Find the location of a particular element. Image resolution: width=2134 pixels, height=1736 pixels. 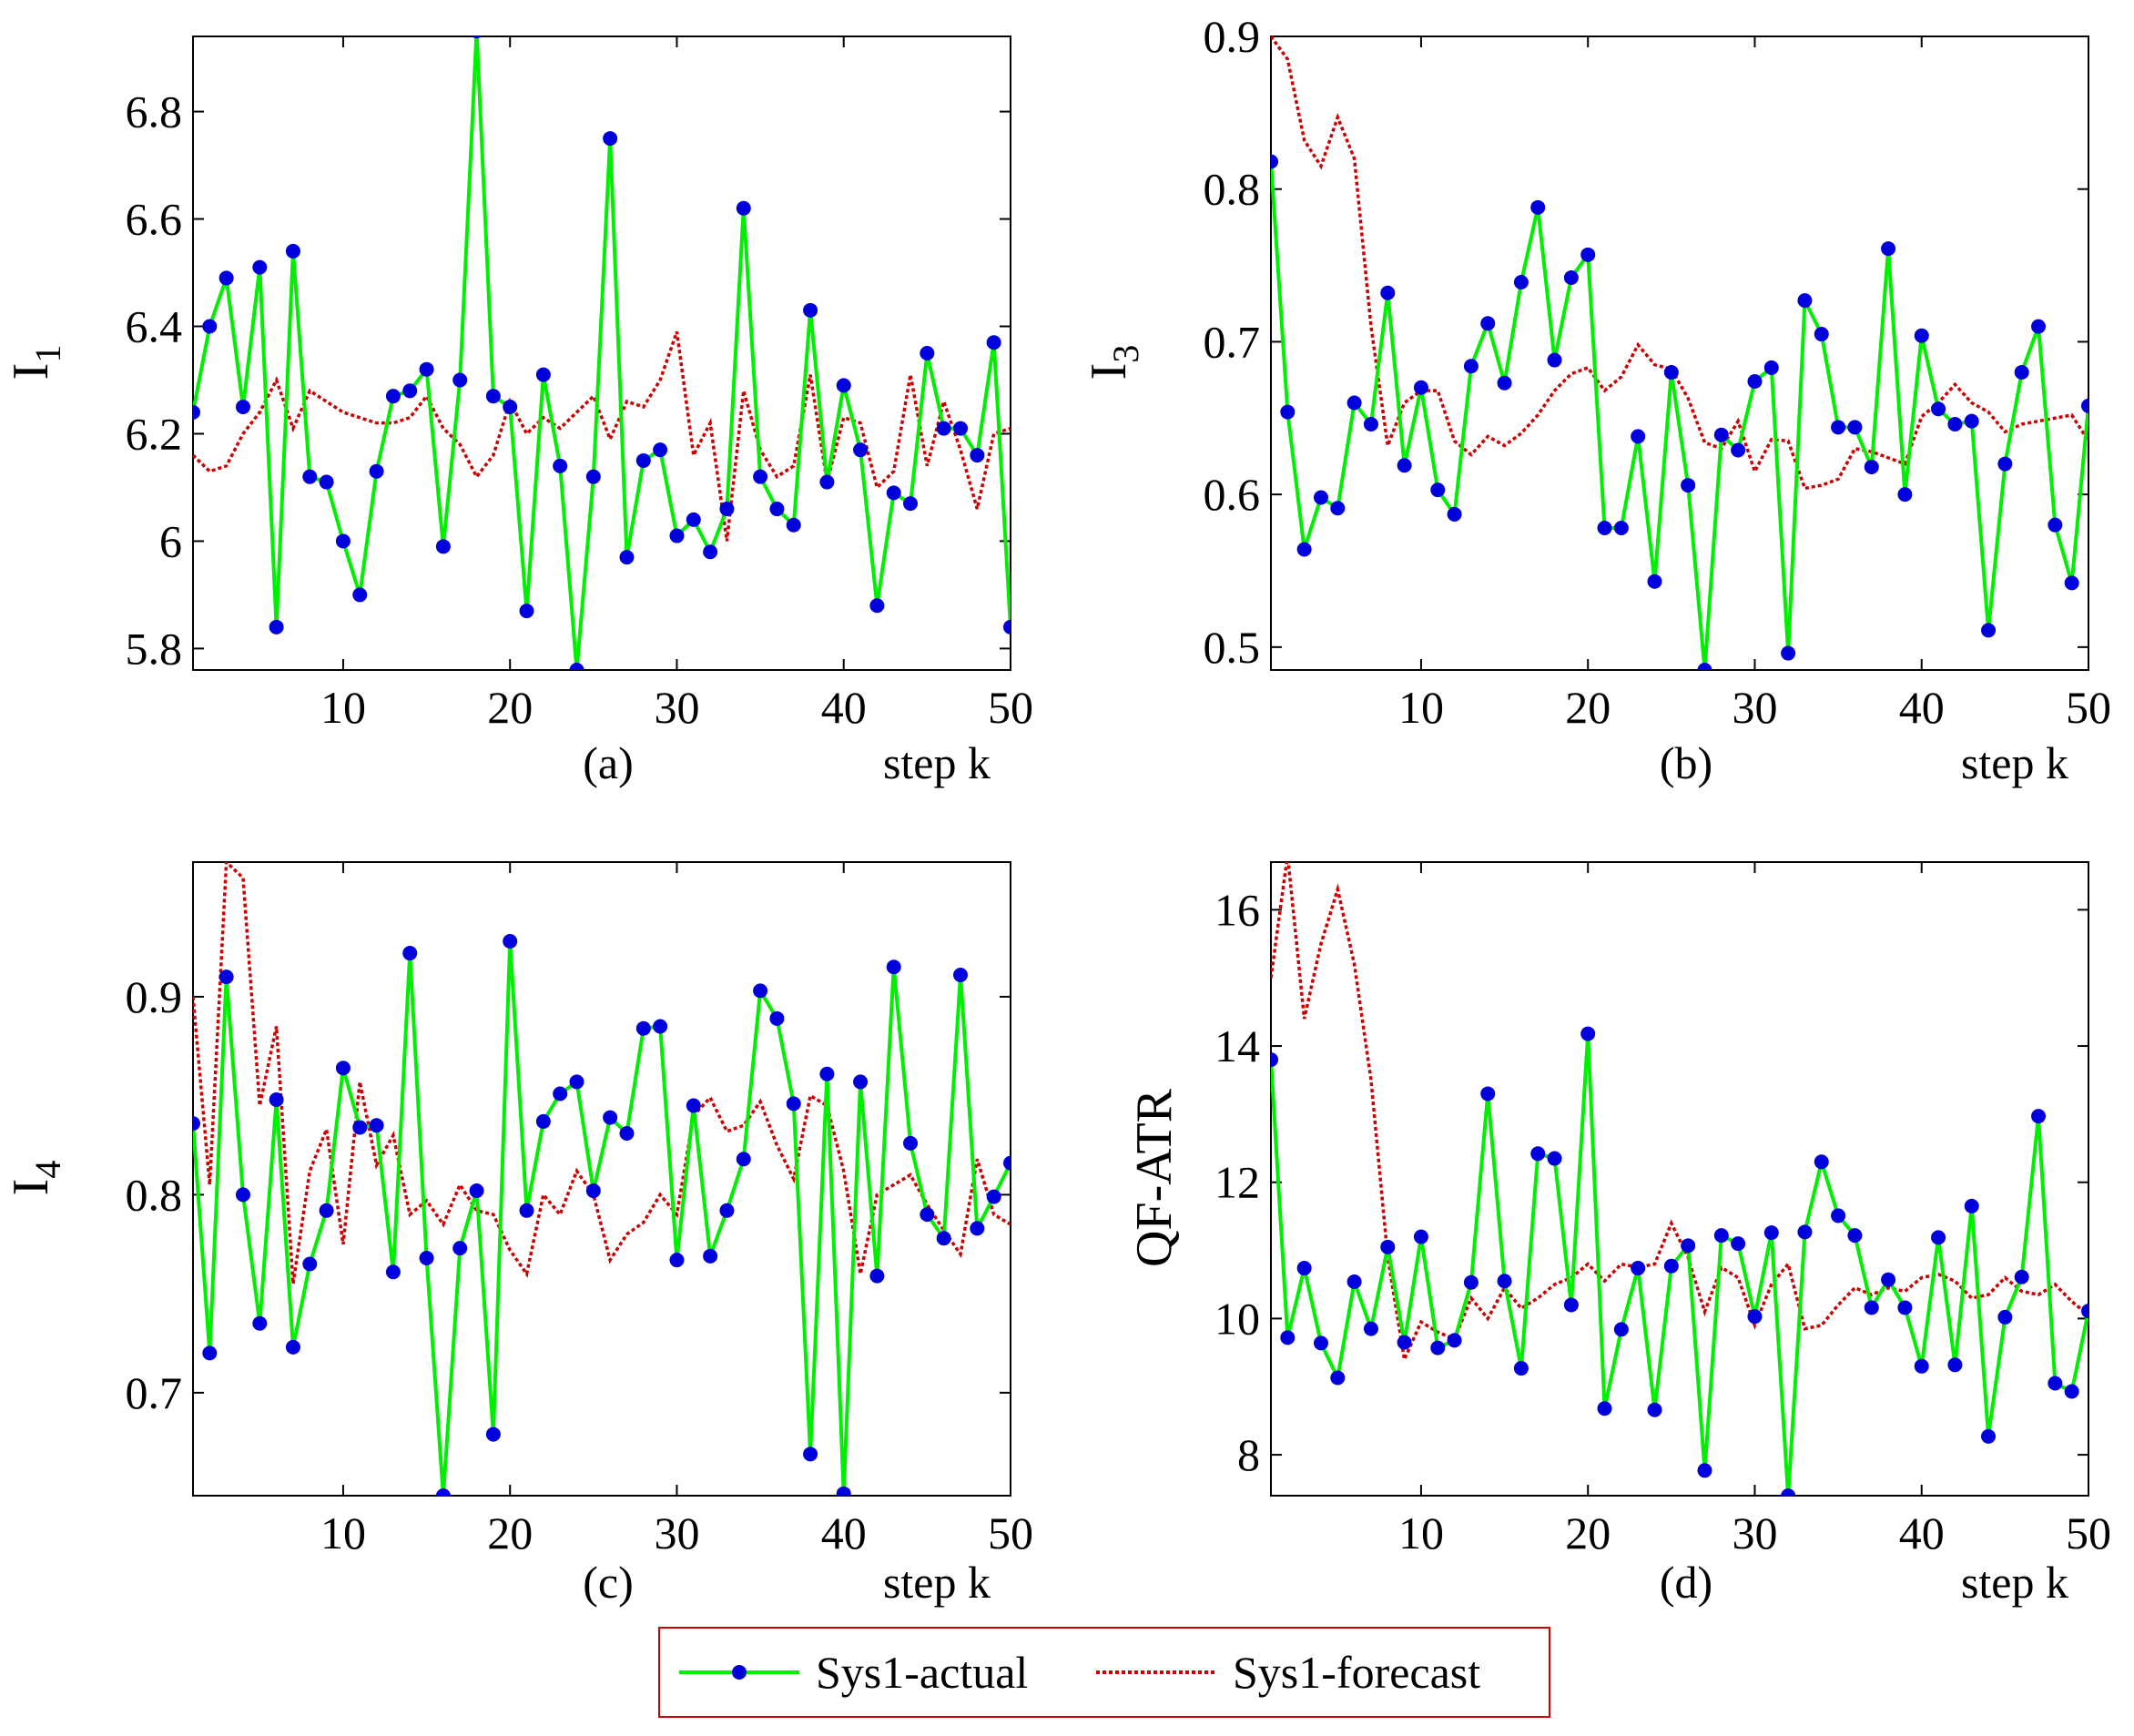

xtick-label-b: 10 is located at coordinates (1421, 708).